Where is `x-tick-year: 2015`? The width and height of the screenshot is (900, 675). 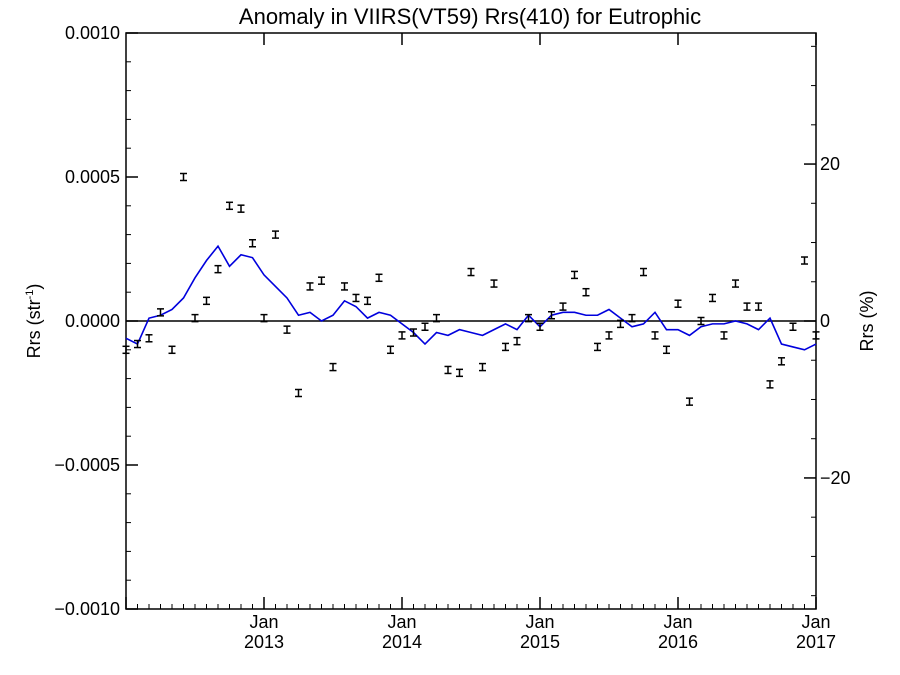
x-tick-year: 2015 is located at coordinates (540, 642).